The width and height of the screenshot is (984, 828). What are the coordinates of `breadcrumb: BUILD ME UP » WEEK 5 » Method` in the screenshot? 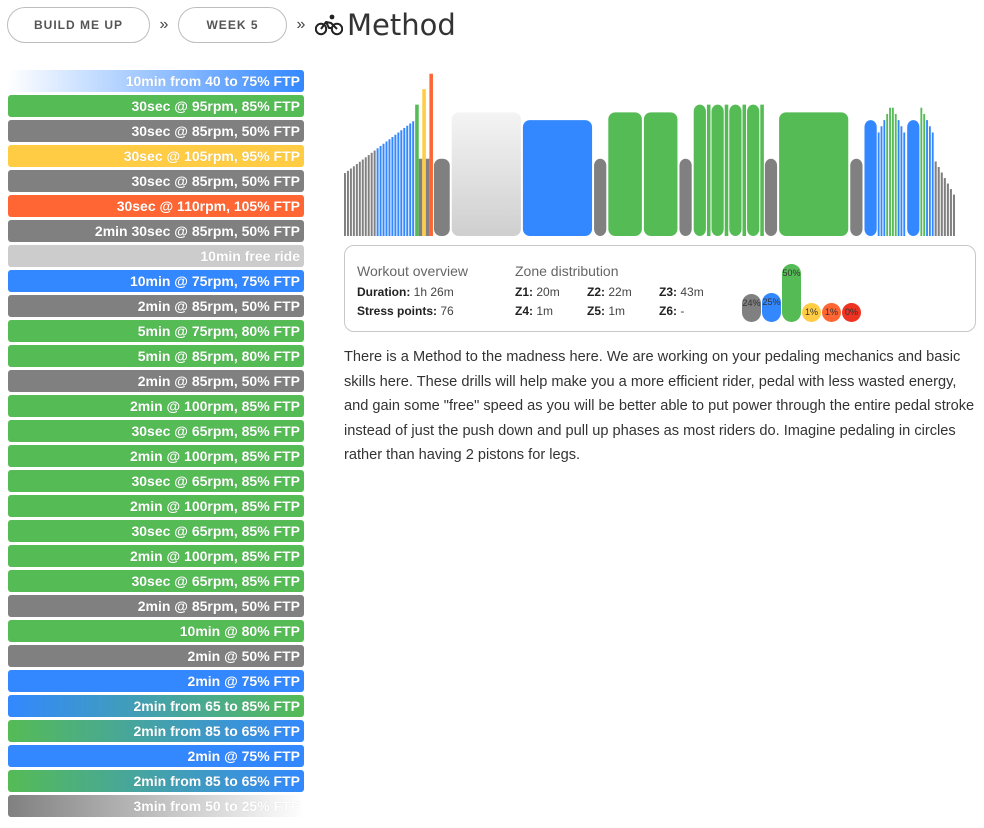 It's located at (231, 25).